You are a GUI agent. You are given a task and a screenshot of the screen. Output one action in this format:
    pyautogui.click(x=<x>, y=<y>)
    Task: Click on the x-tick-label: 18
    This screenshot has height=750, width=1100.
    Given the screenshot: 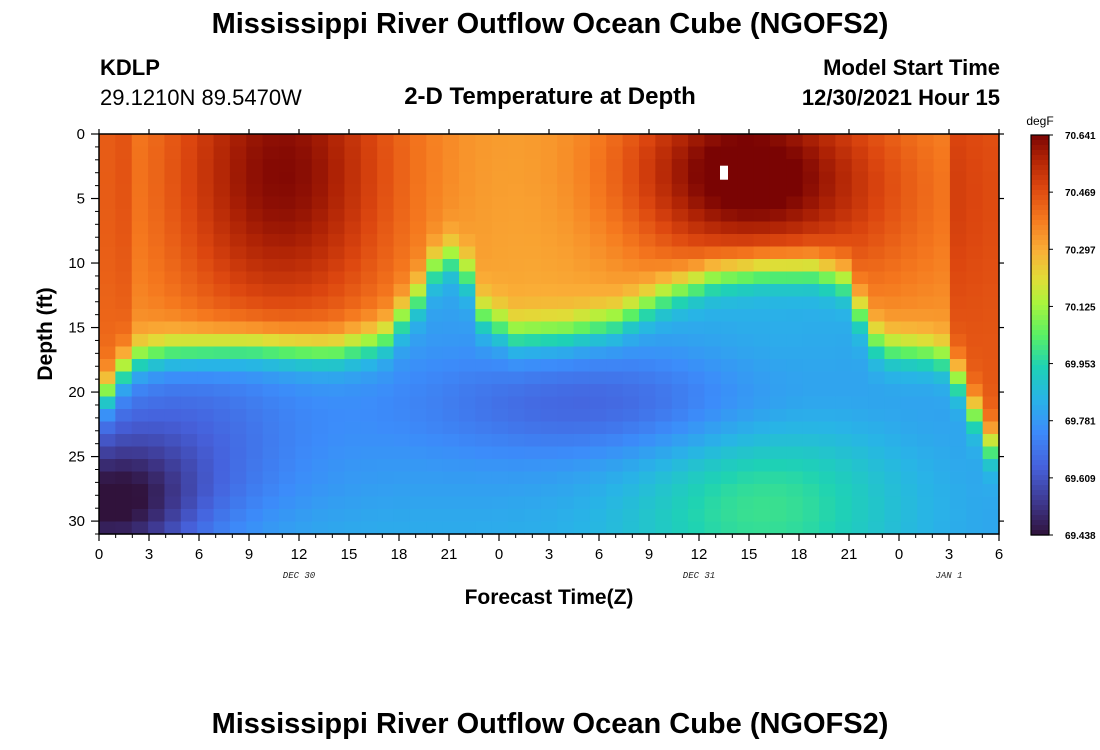 What is the action you would take?
    pyautogui.click(x=399, y=554)
    